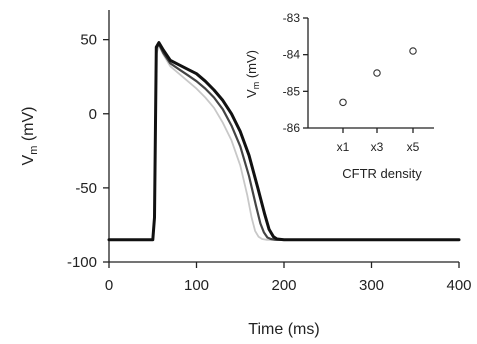 Image resolution: width=477 pixels, height=344 pixels. I want to click on y-axis-label-main: V, so click(28, 159).